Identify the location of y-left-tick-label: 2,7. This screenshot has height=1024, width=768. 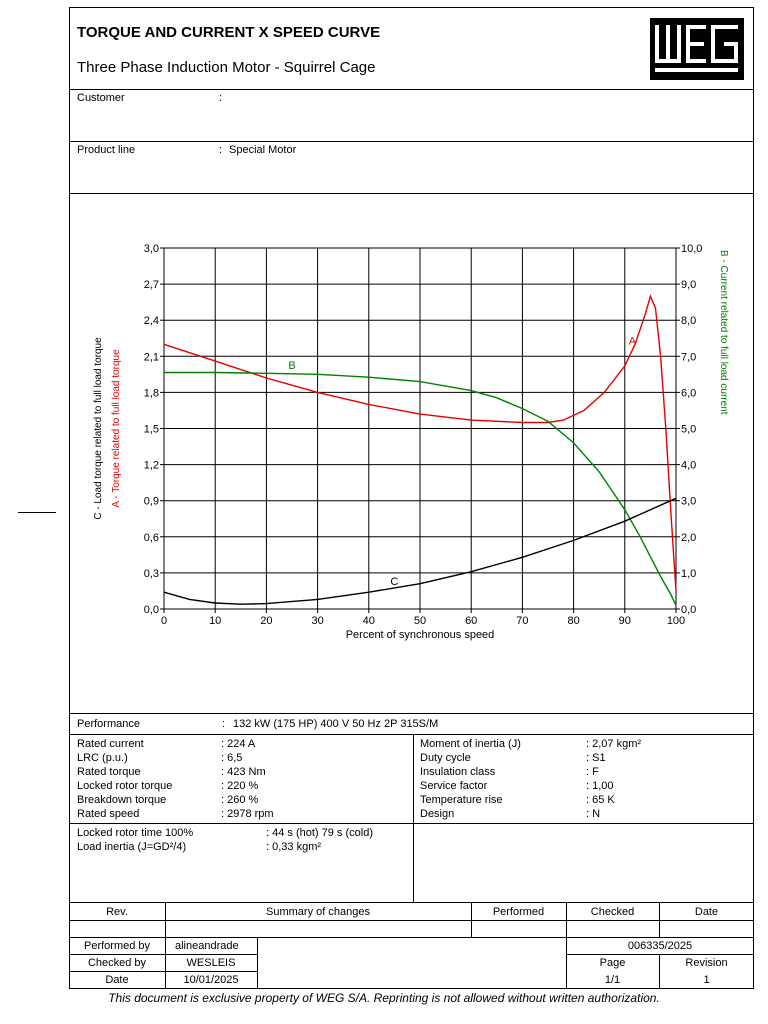
(151, 285).